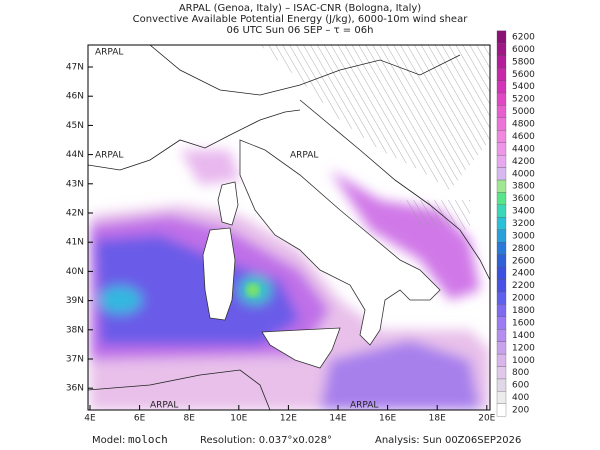 The width and height of the screenshot is (600, 450). What do you see at coordinates (75, 330) in the screenshot?
I see `lat-tick-label: 38N` at bounding box center [75, 330].